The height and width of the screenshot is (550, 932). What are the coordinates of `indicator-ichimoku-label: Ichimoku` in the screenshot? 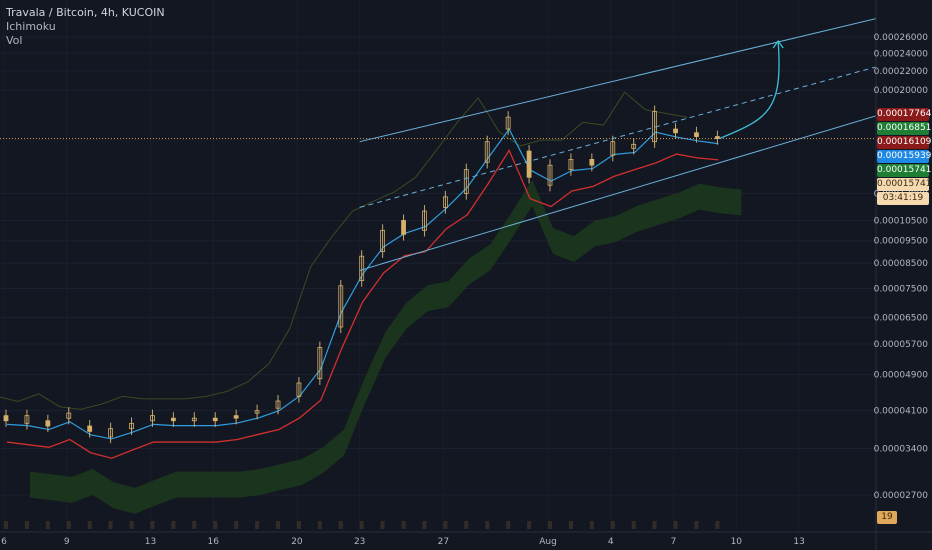 It's located at (31, 26).